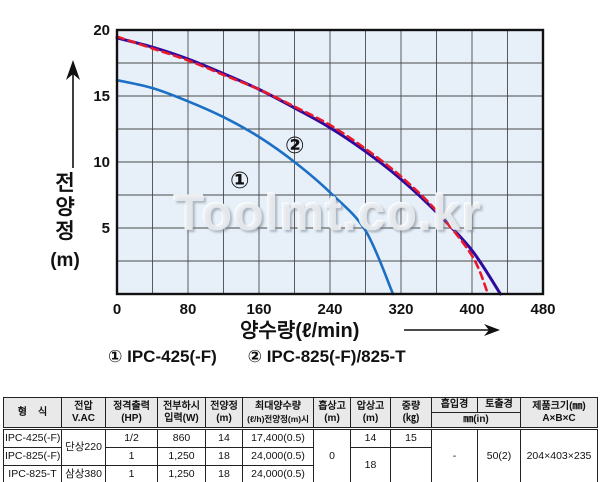  I want to click on col-header-voltage-line2: V.AC, so click(83, 418).